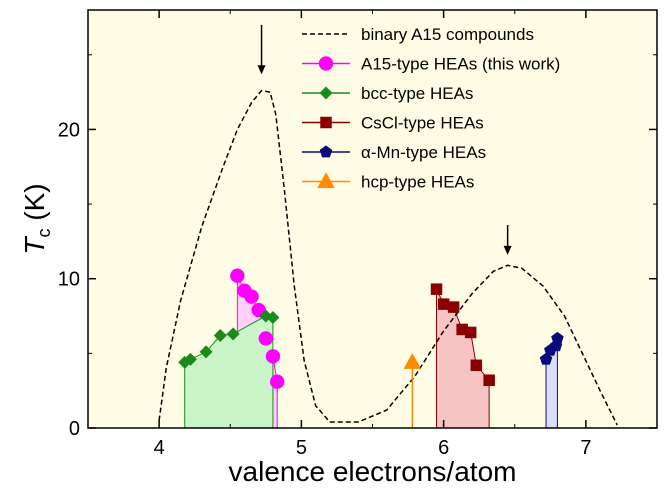  What do you see at coordinates (326, 93) in the screenshot?
I see `legend-diamond-marker` at bounding box center [326, 93].